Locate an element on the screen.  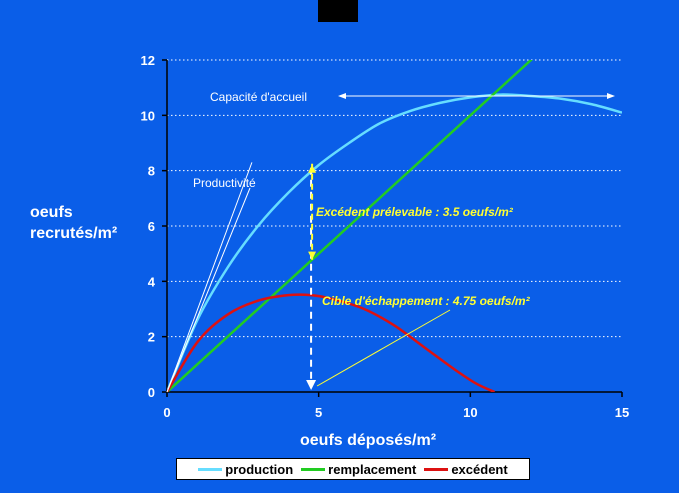
capacite-arrowhead-right is located at coordinates (611, 95).